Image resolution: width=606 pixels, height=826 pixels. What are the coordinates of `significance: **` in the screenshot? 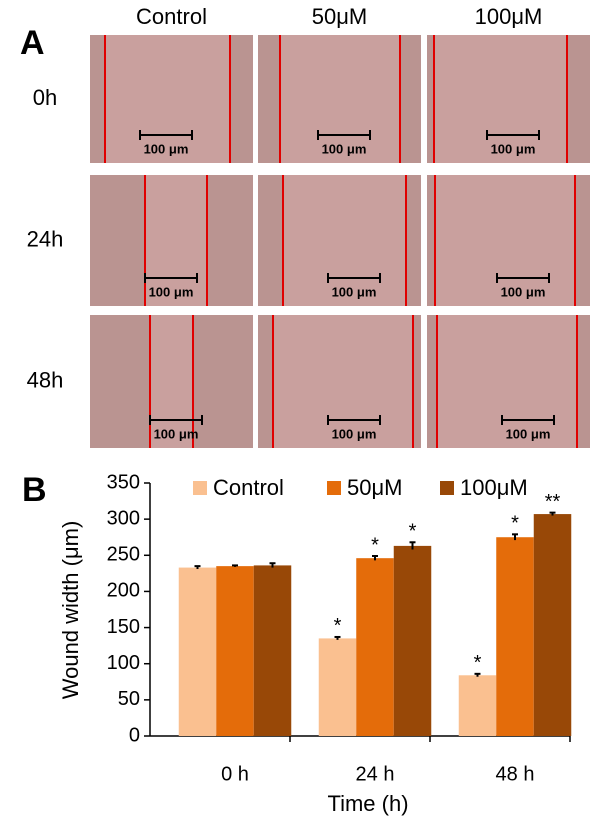 It's located at (553, 502).